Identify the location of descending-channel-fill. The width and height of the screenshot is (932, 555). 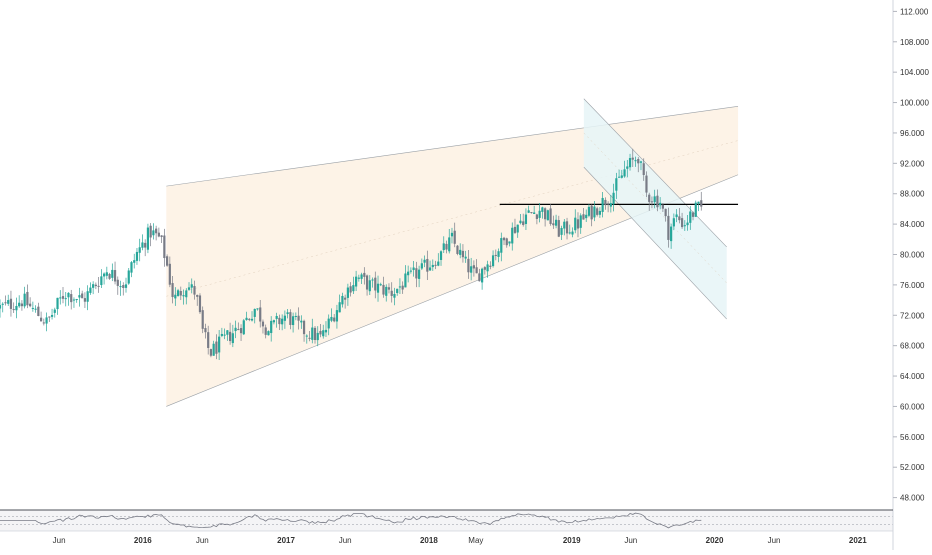
(655, 209).